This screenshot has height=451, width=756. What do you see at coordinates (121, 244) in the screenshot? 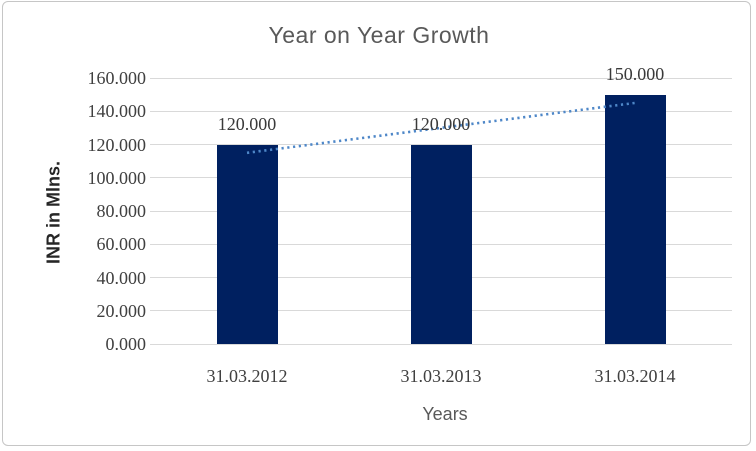
I see `y-tick-label: 60.000` at bounding box center [121, 244].